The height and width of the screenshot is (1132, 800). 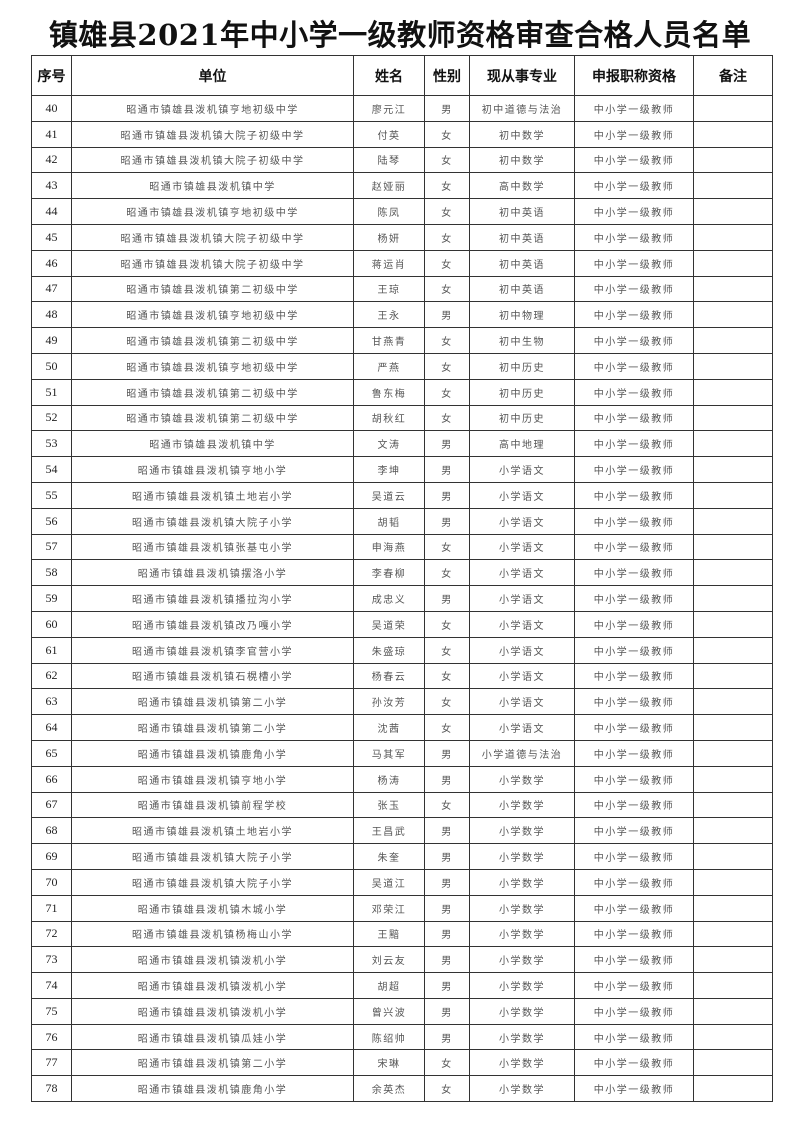 What do you see at coordinates (522, 211) in the screenshot?
I see `cell-major: 初中英语` at bounding box center [522, 211].